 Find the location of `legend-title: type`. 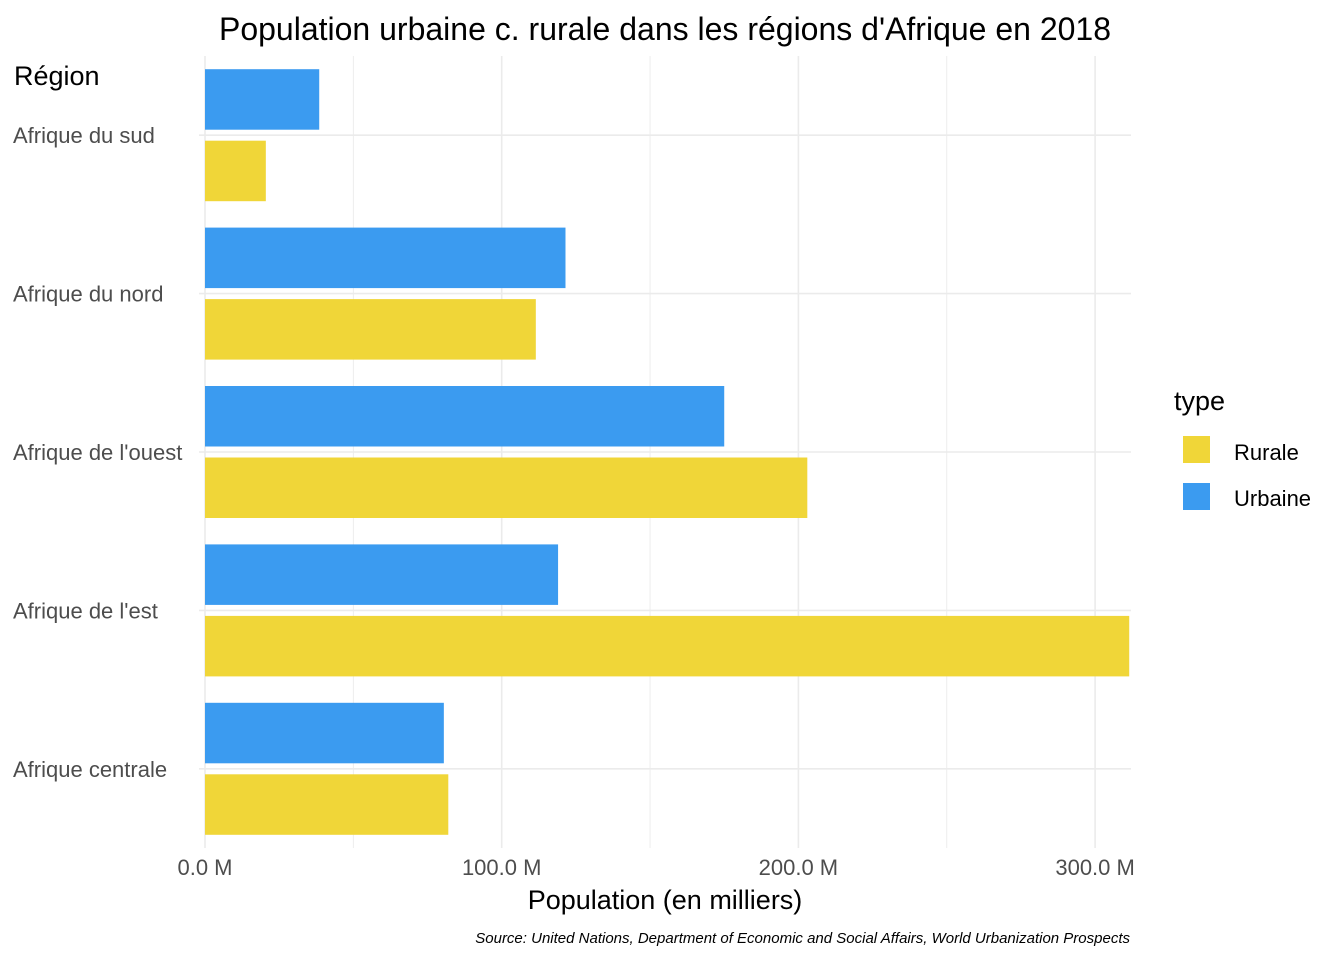

legend-title: type is located at coordinates (1199, 401).